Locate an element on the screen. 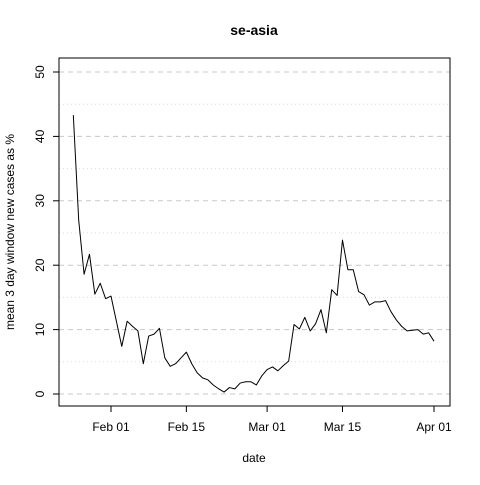 The height and width of the screenshot is (485, 480). x-tick-label: Feb 15 is located at coordinates (187, 427).